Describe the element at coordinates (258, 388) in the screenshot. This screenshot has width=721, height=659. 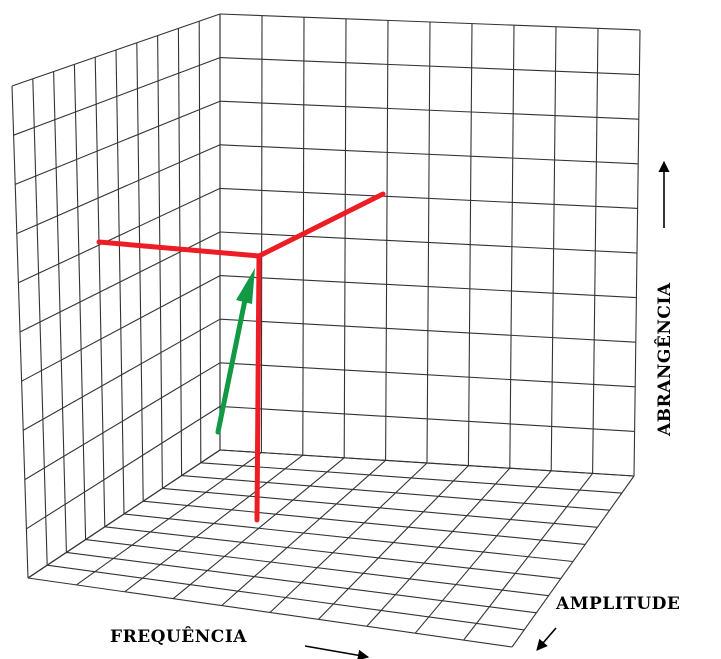
I see `red-vertical-axis` at that location.